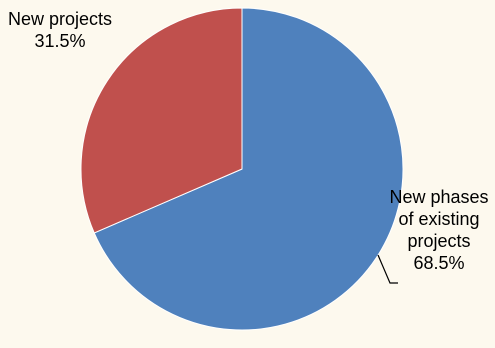 The height and width of the screenshot is (348, 495). What do you see at coordinates (439, 263) in the screenshot?
I see `slice-label-percent: 68.5%` at bounding box center [439, 263].